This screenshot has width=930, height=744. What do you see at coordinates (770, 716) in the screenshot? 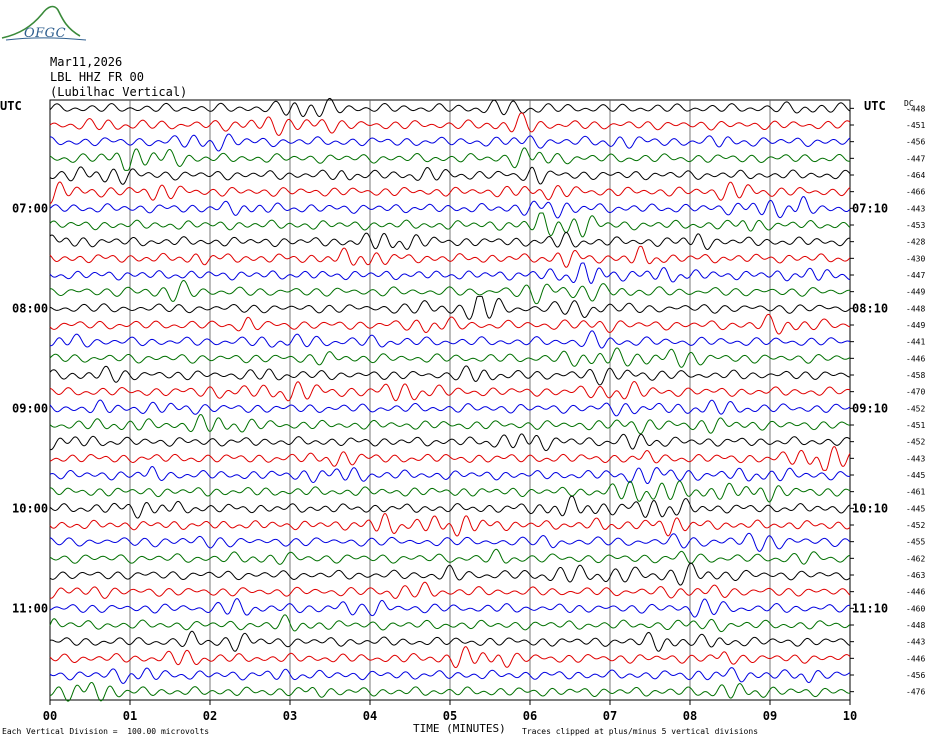
I see `x-tick-label: 09` at bounding box center [770, 716].